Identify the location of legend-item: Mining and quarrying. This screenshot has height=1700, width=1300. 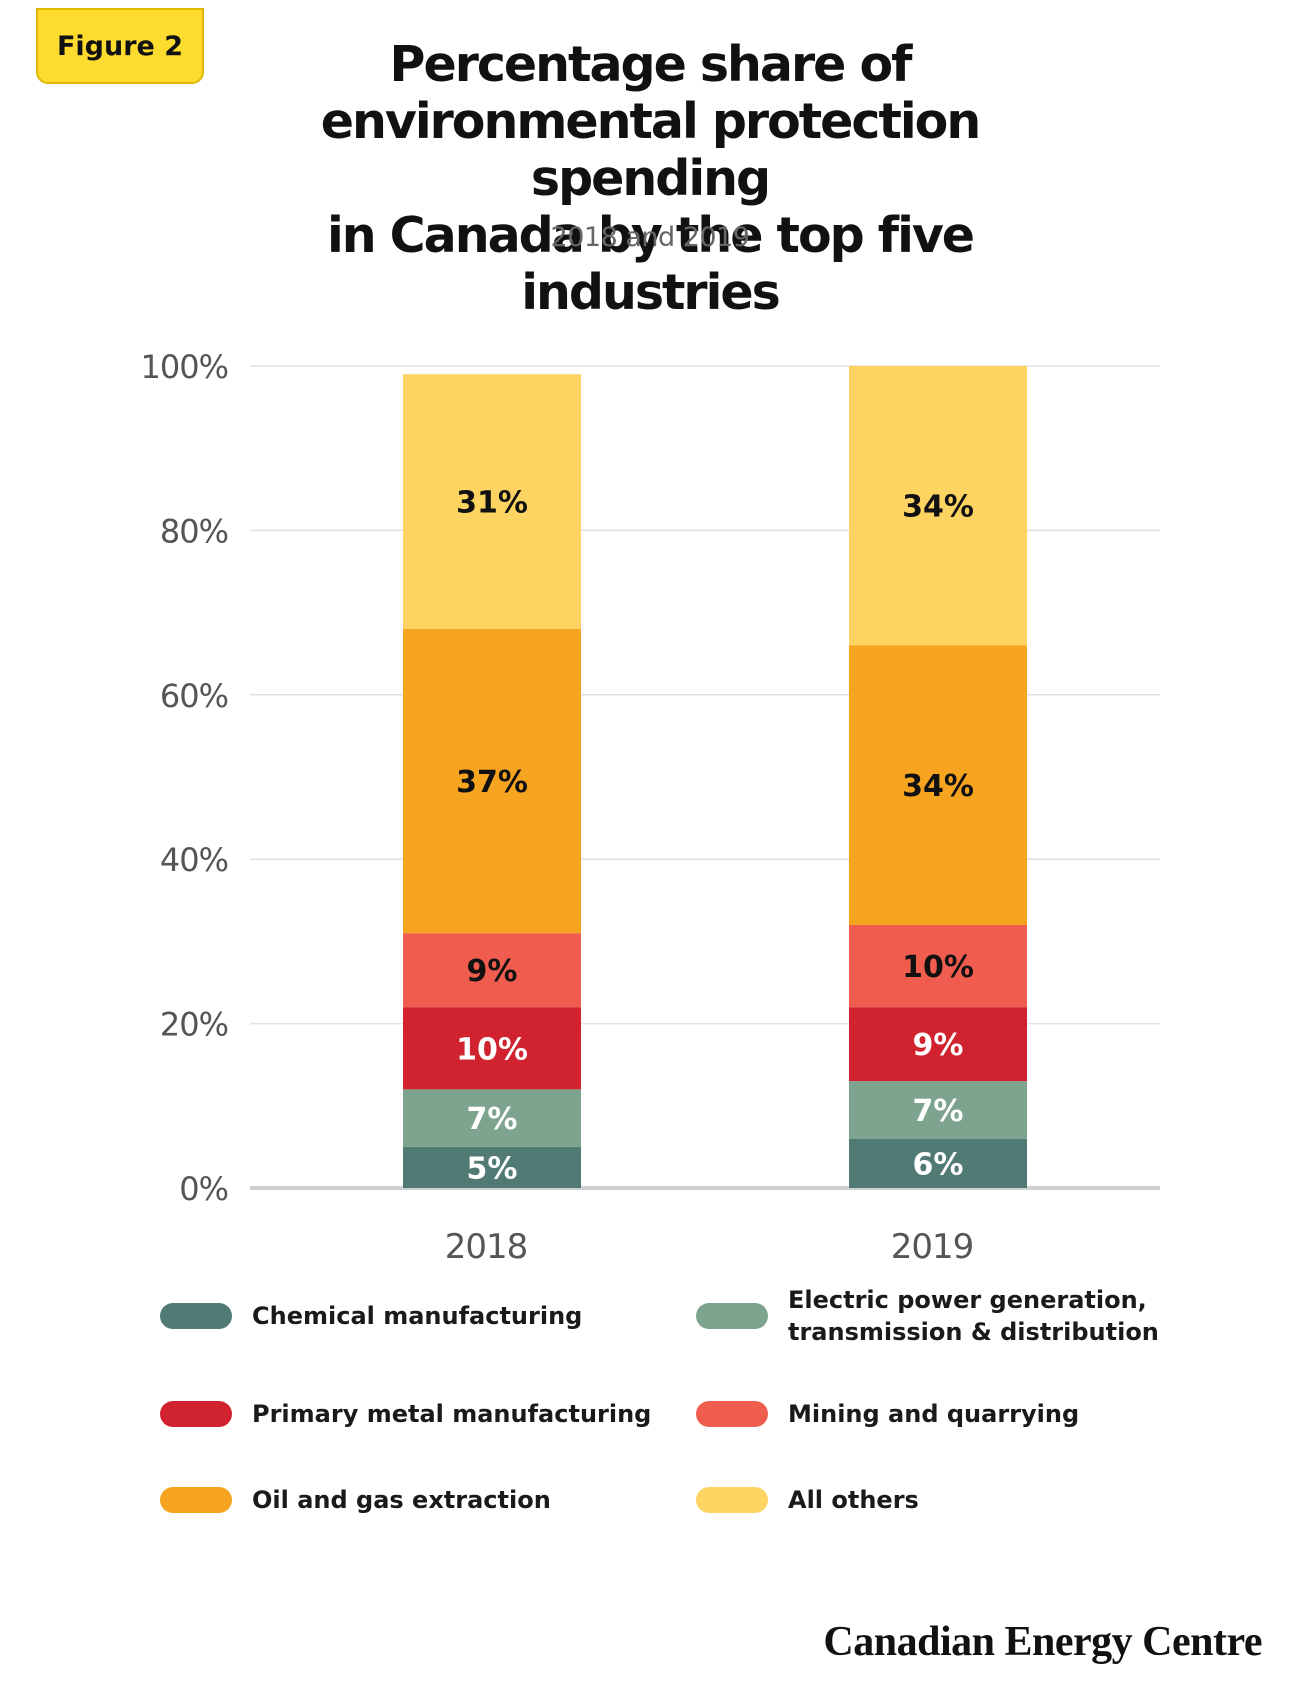
(887, 1414).